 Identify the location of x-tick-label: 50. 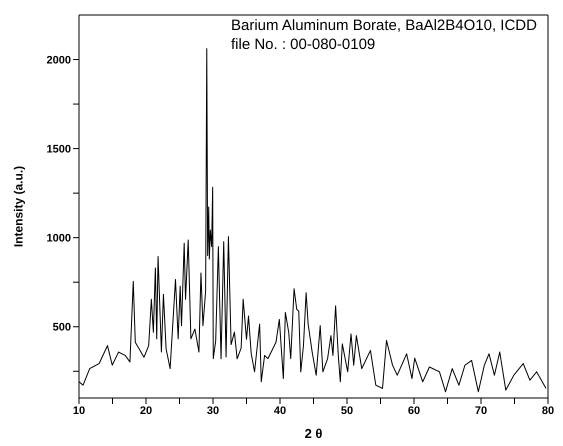
(347, 410).